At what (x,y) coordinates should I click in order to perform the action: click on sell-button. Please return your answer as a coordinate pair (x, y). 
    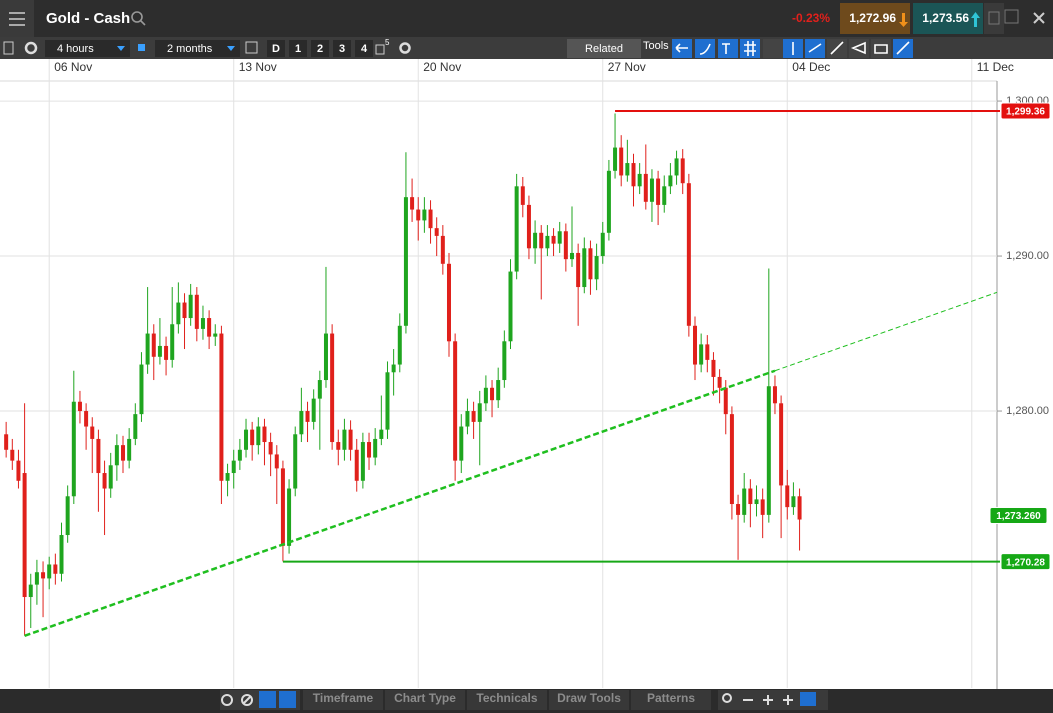
    Looking at the image, I should click on (875, 18).